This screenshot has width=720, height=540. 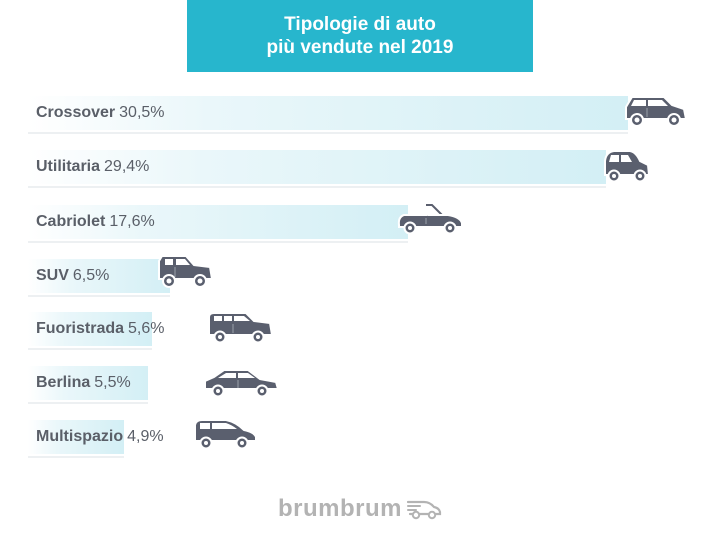 I want to click on bar-row-suv: SUV 6,5%, so click(x=128, y=278).